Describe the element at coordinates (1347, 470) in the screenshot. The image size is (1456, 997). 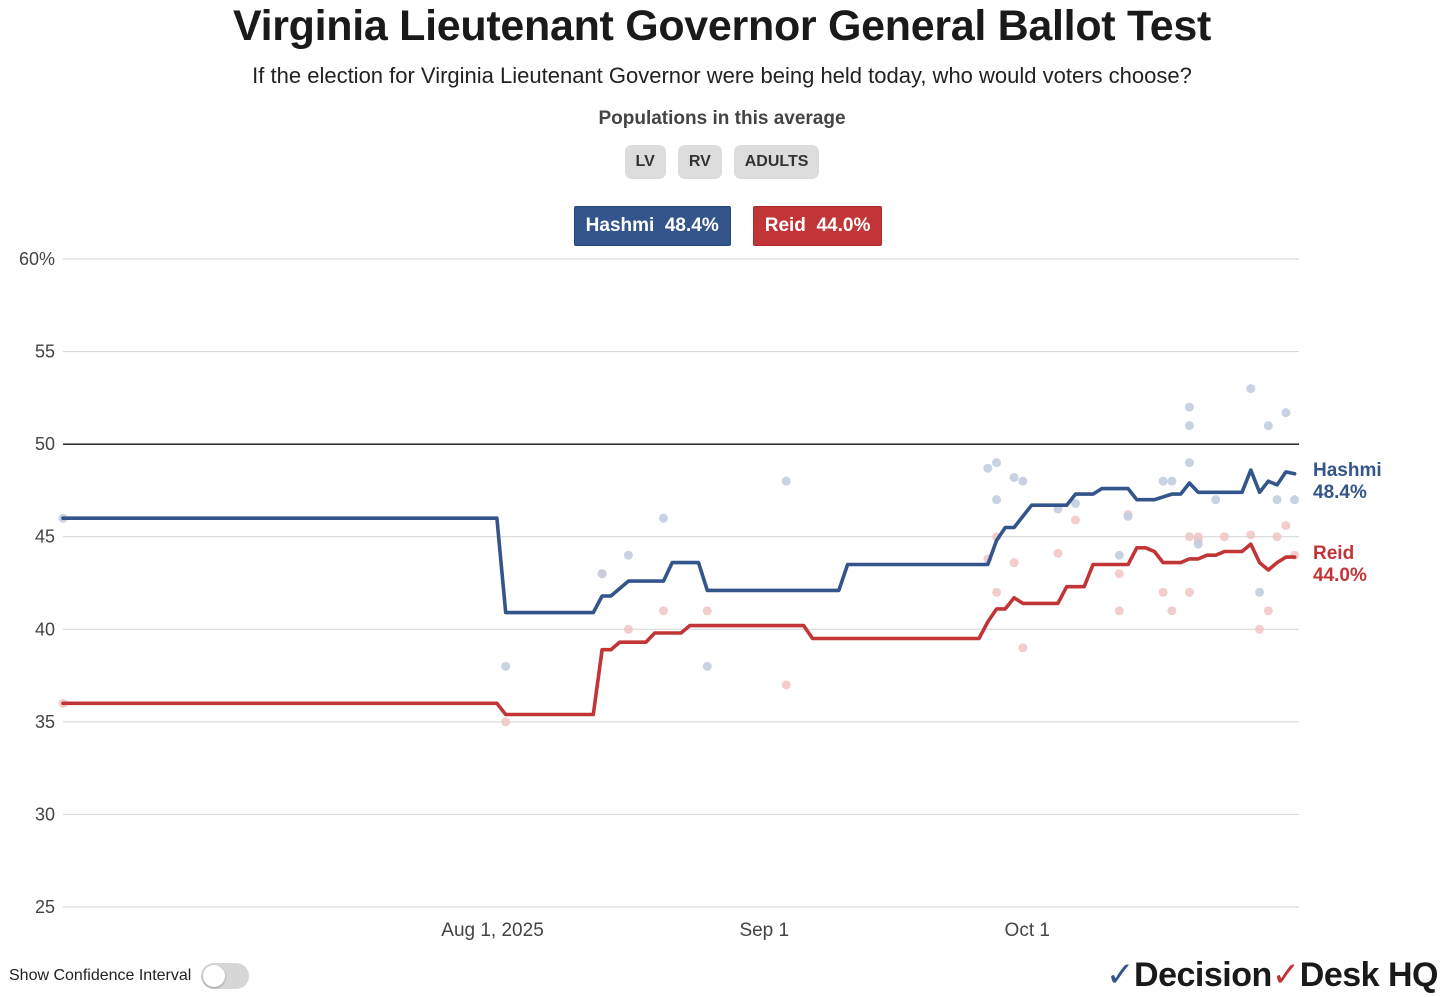
I see `hashmi-end-label: Hashmi` at that location.